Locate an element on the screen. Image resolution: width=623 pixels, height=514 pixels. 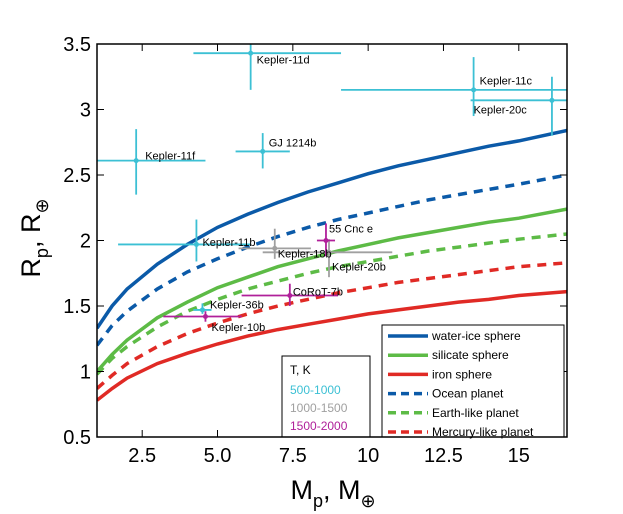
legend-label-earth-like-planet: Earth-like planet is located at coordinates (475, 413).